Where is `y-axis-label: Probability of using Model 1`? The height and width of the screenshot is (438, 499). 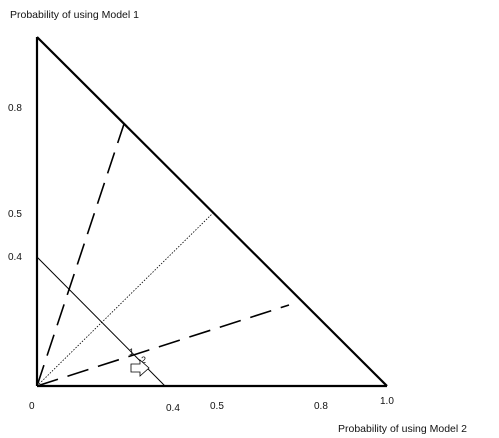
y-axis-label: Probability of using Model 1 is located at coordinates (74, 15).